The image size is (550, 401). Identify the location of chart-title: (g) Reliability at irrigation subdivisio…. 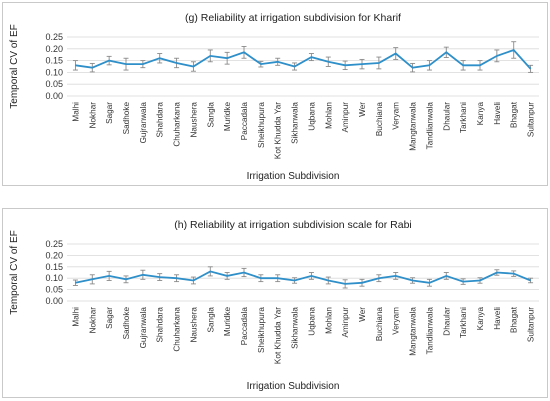
(293, 18).